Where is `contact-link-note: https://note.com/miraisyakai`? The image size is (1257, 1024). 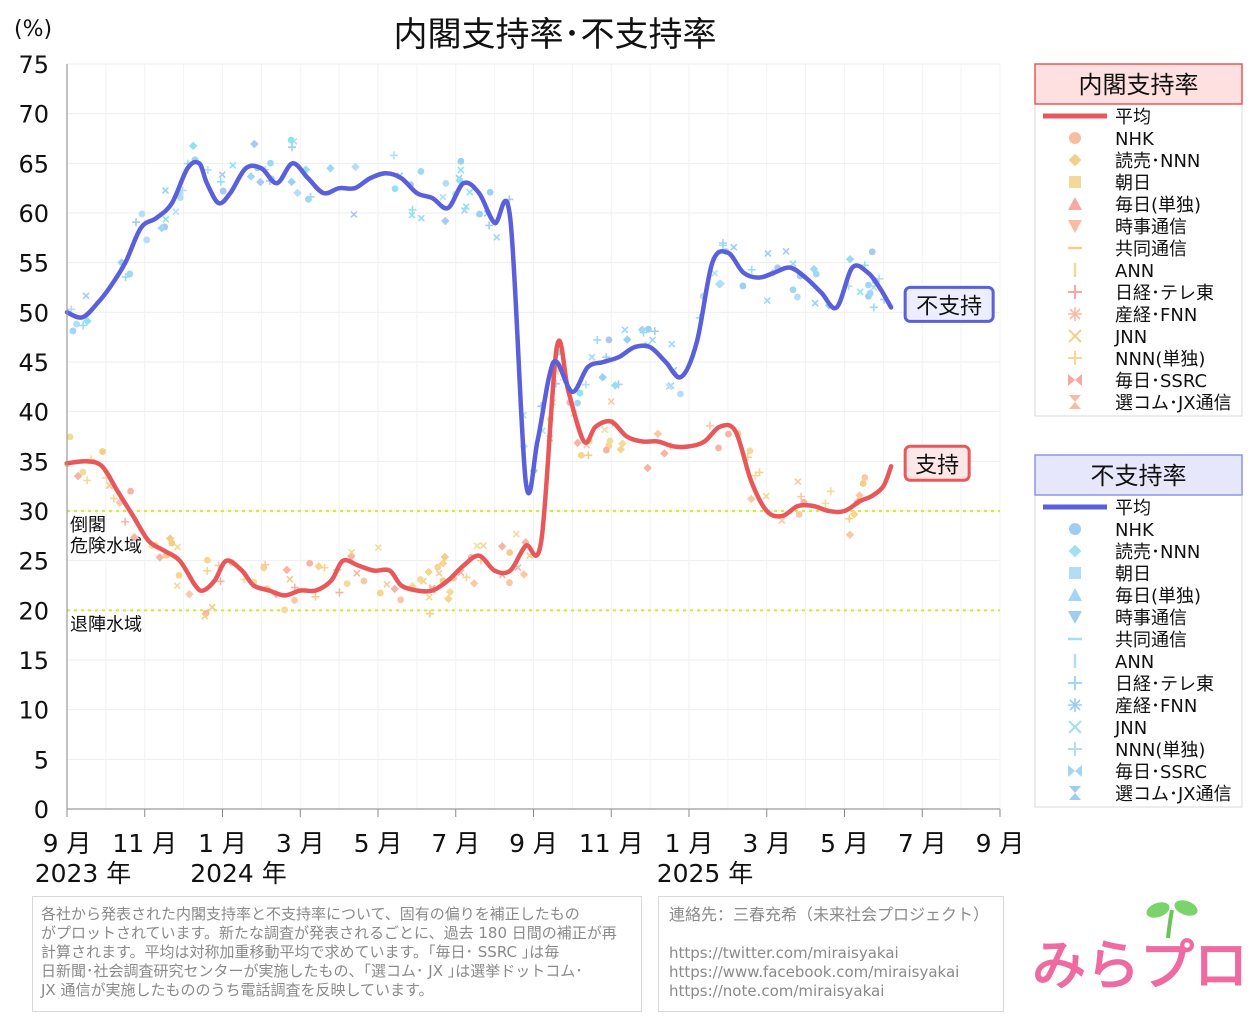 contact-link-note: https://note.com/miraisyakai is located at coordinates (777, 991).